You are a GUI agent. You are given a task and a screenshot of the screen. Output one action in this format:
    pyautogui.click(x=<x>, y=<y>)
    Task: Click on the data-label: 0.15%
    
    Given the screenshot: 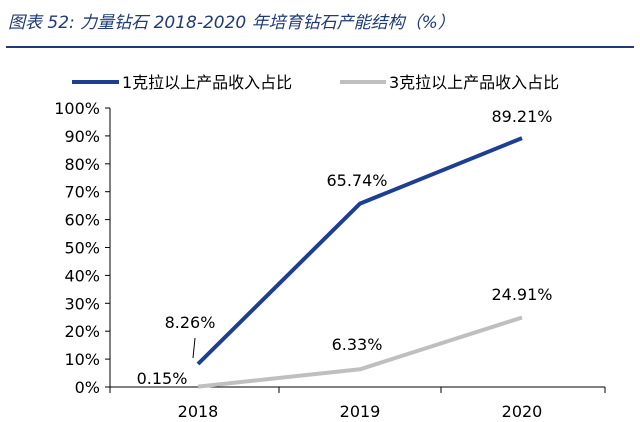 What is the action you would take?
    pyautogui.click(x=162, y=378)
    